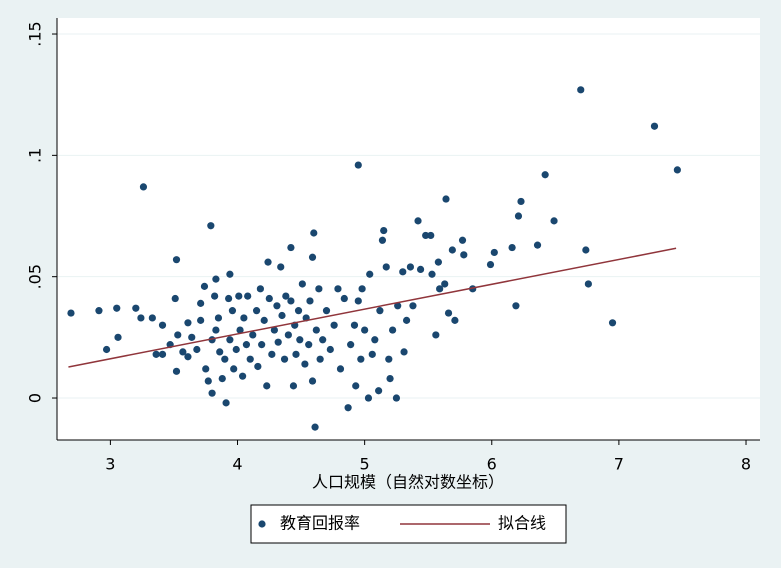  I want to click on legend-marker, so click(262, 524).